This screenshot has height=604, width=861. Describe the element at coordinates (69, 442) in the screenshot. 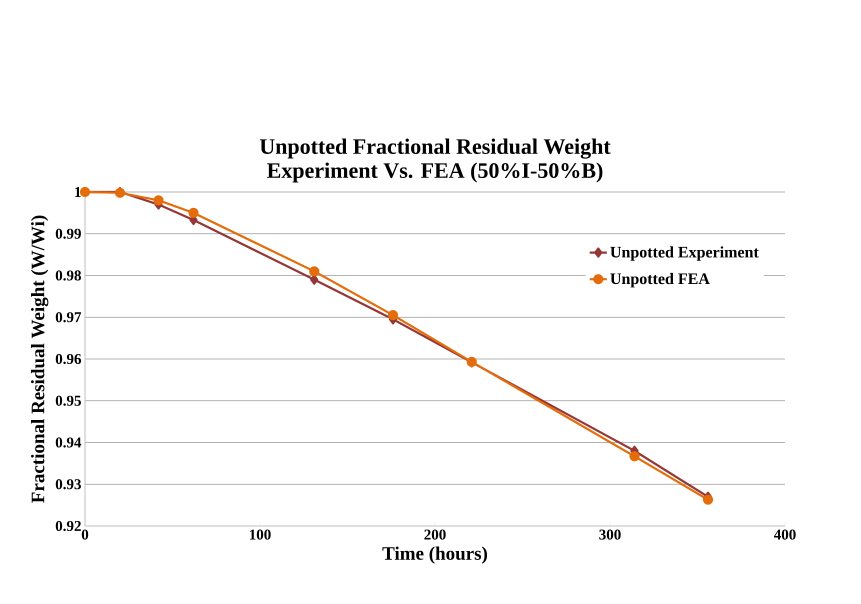

I see `y-tick-label: 0.94` at that location.